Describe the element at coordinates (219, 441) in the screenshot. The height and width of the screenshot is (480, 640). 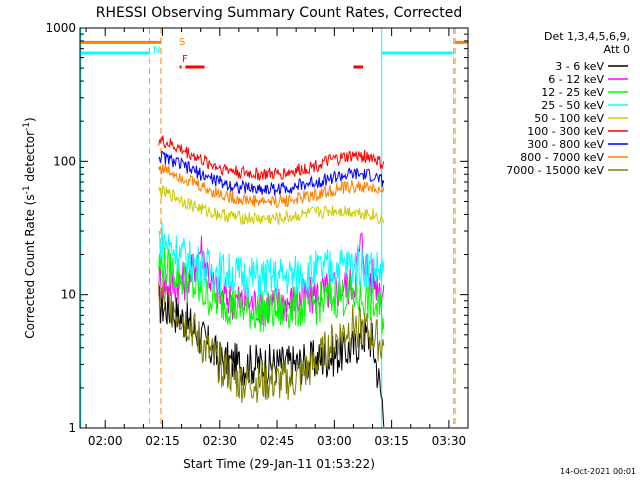
I see `x-tick-label: 02:30` at that location.